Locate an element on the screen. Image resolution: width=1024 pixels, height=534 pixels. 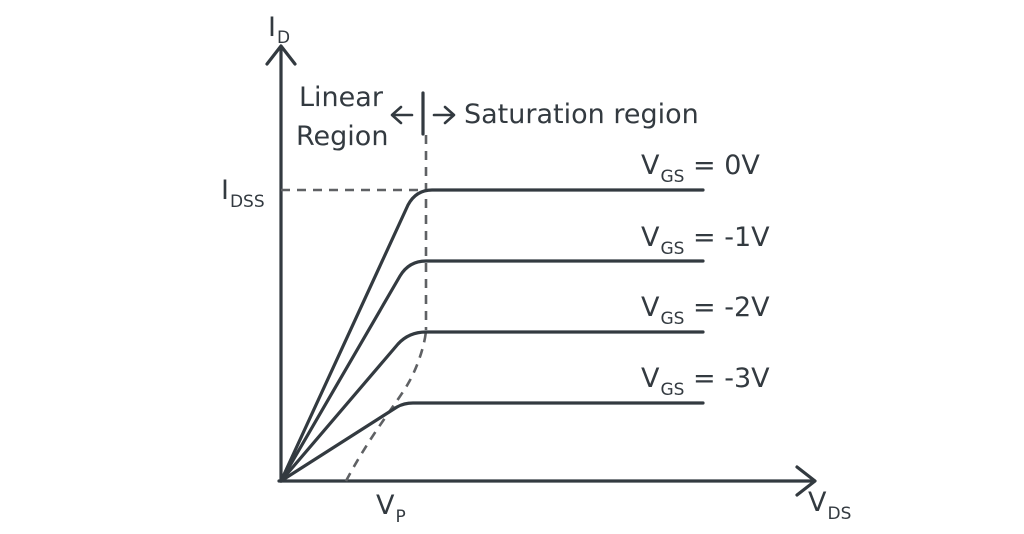
linear-region-label-line2: Region is located at coordinates (342, 136).